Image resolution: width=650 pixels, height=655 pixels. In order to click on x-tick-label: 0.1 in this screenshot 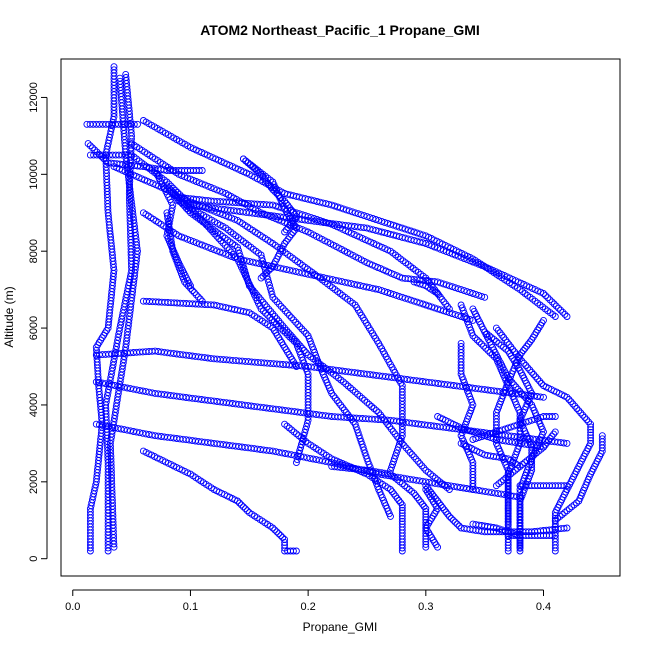, I will do `click(190, 607)`.